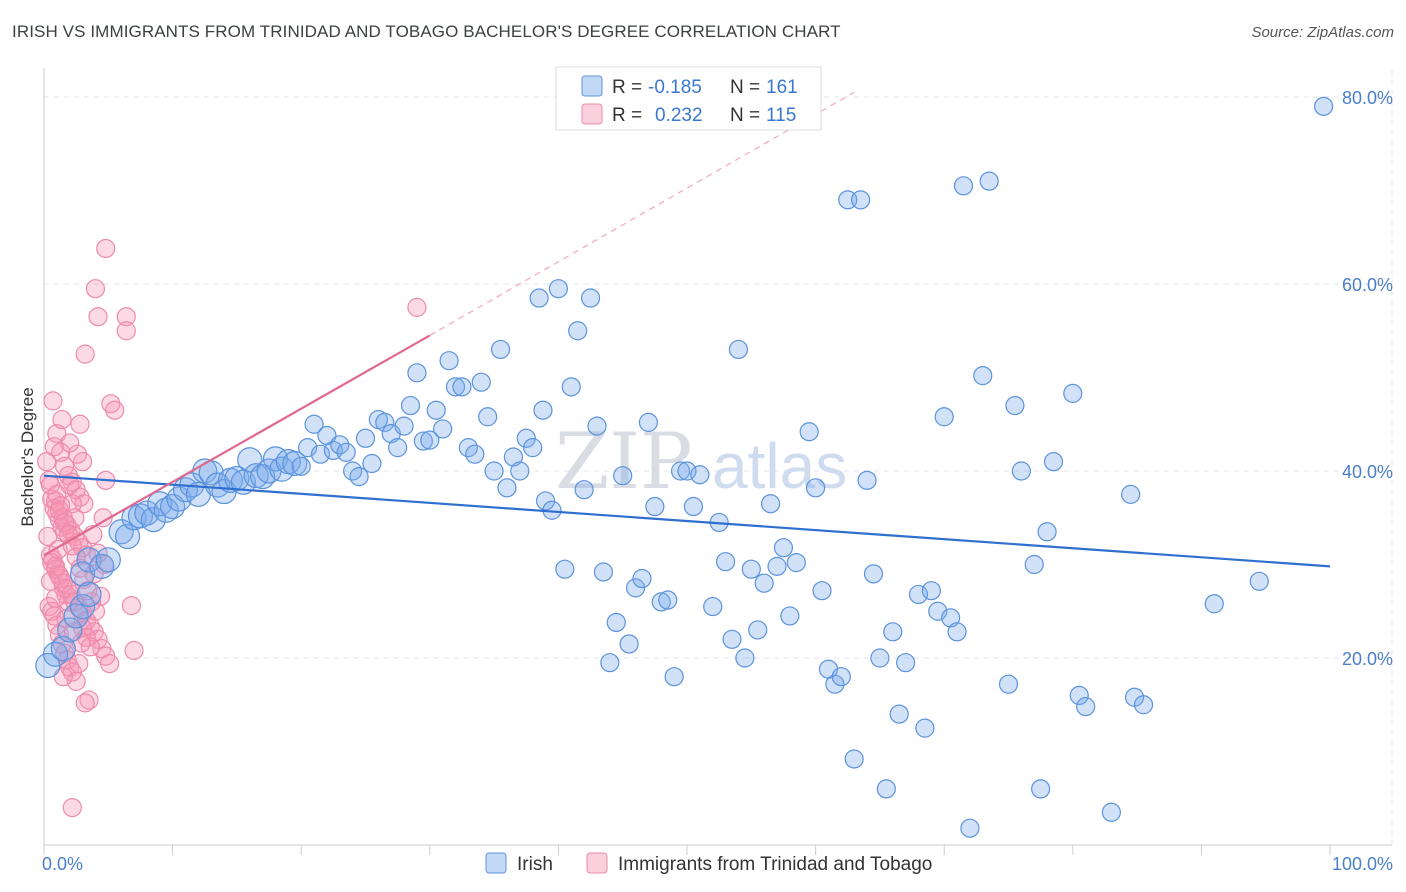  What do you see at coordinates (775, 864) in the screenshot?
I see `legend-bottom-label-tt: Immigrants from Trinidad and Tobago` at bounding box center [775, 864].